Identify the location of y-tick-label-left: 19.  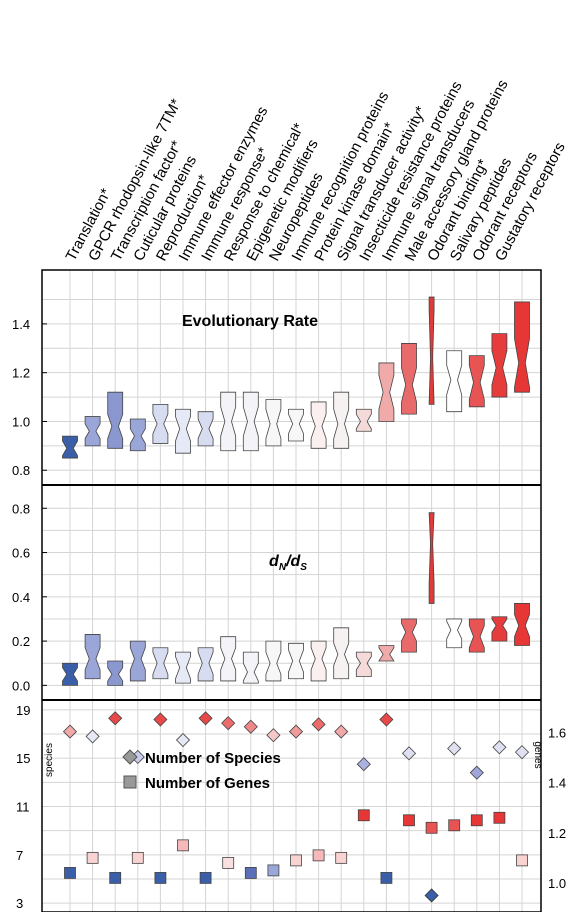
(23, 710).